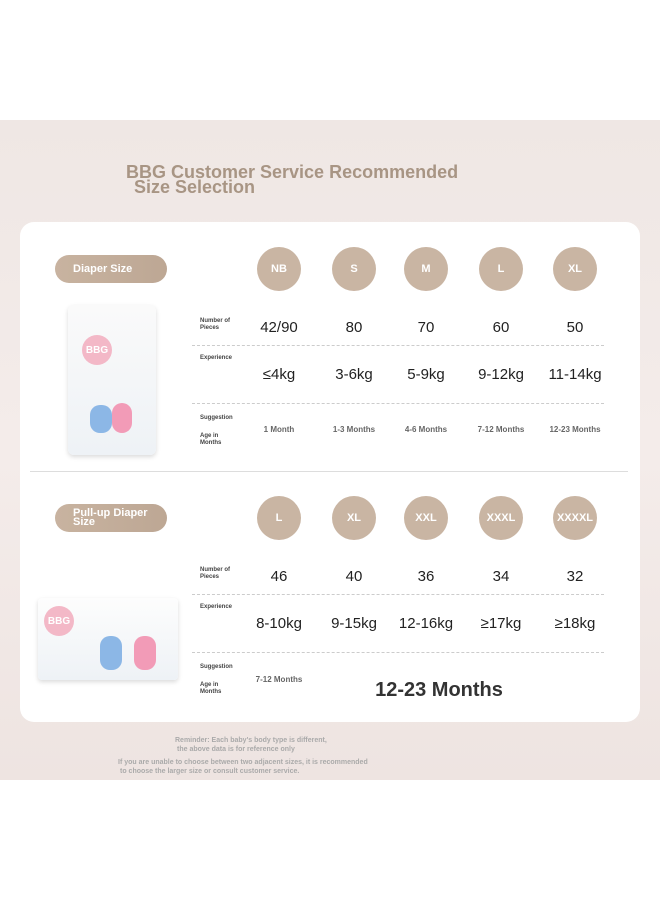  I want to click on weight-range: ≥17kg, so click(501, 623).